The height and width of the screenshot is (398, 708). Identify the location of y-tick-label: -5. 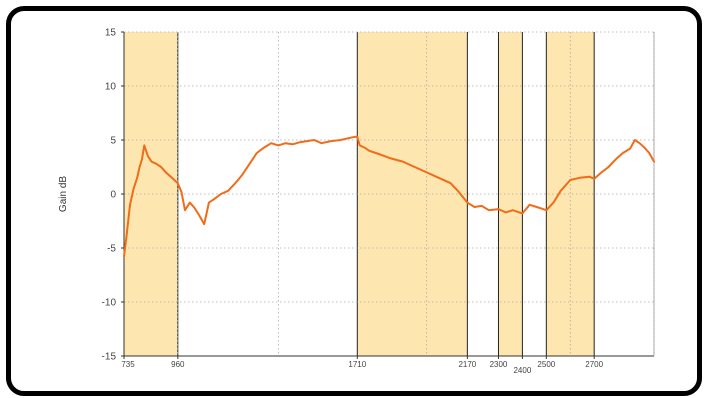
(111, 249).